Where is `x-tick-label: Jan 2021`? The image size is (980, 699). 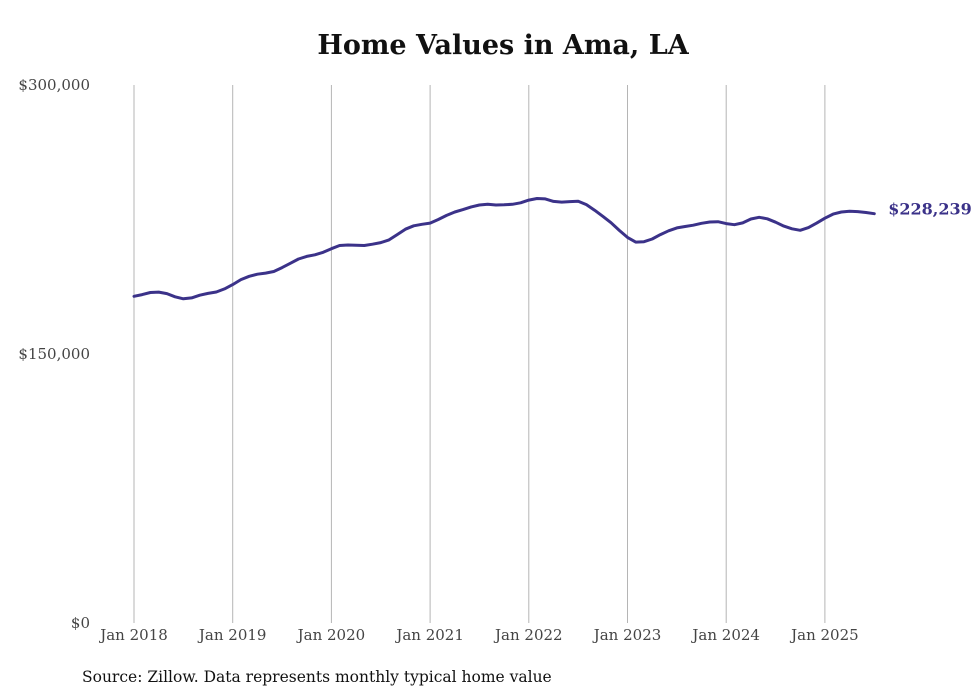
x-tick-label: Jan 2021 is located at coordinates (429, 635).